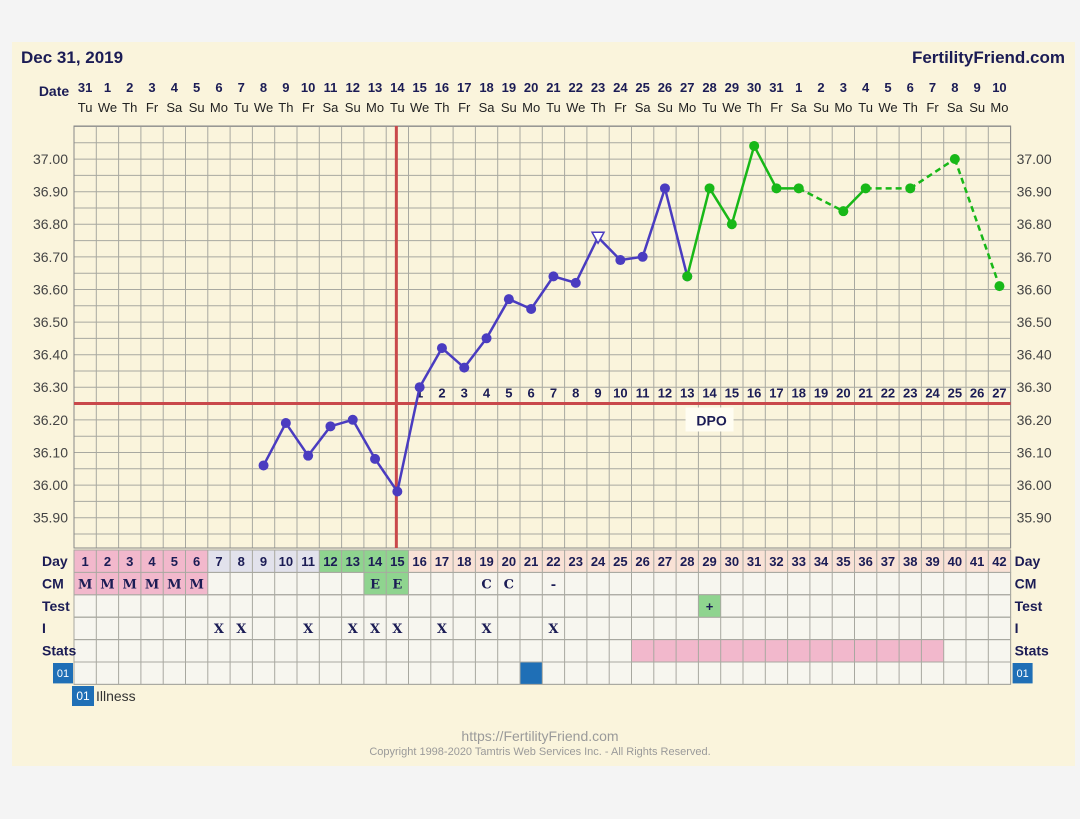 This screenshot has width=1080, height=819. Describe the element at coordinates (442, 561) in the screenshot. I see `cycle-day-label: 17` at that location.